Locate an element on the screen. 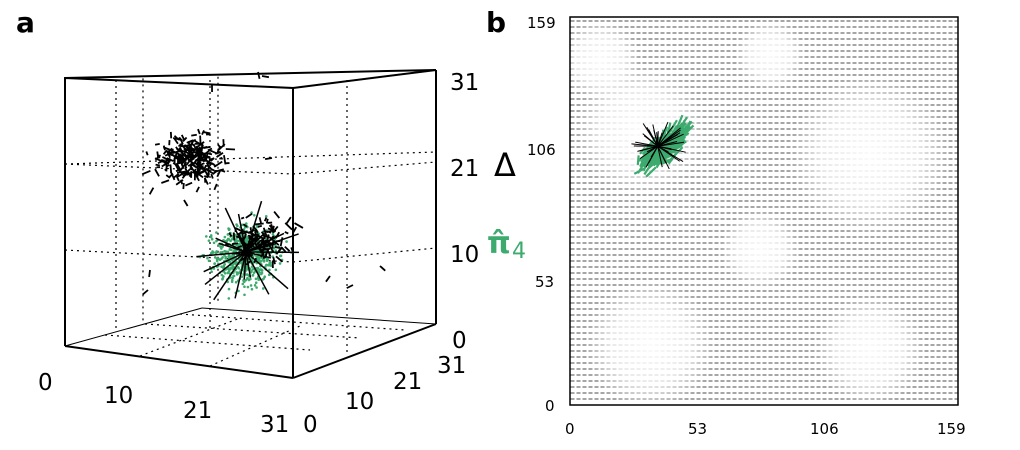  y-tick-21: 21 is located at coordinates (407, 382).